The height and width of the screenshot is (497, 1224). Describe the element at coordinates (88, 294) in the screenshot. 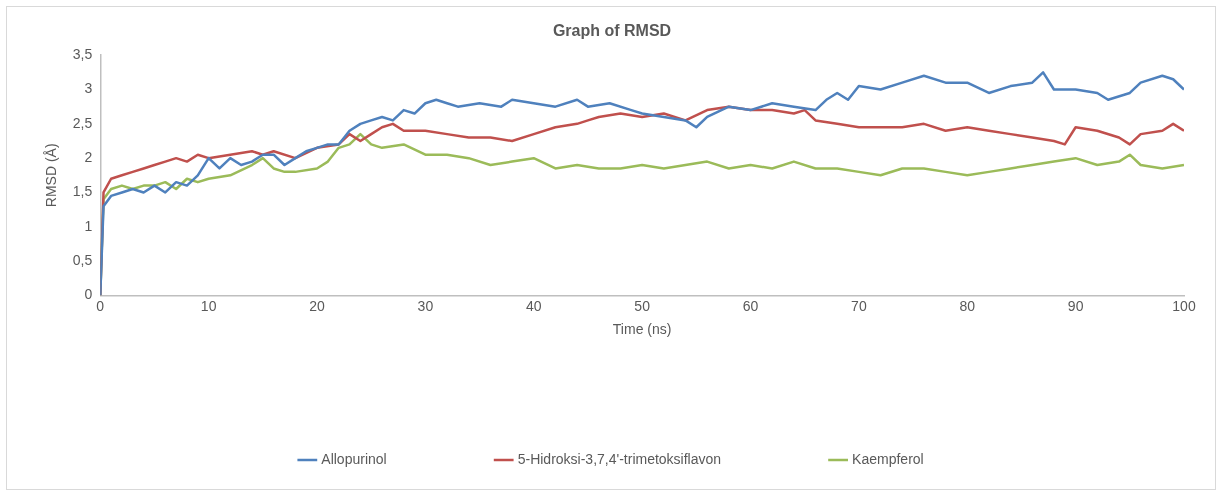

I see `y-tick-label: 0` at that location.